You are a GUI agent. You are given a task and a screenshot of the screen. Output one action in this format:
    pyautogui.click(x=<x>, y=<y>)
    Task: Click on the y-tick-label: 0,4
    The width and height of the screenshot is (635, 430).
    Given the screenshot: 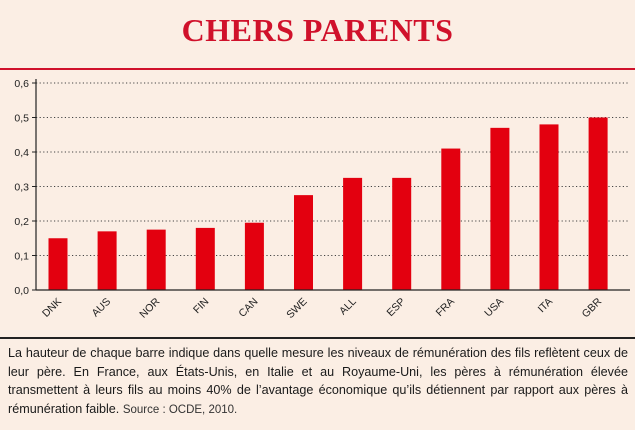 What is the action you would take?
    pyautogui.click(x=21, y=153)
    